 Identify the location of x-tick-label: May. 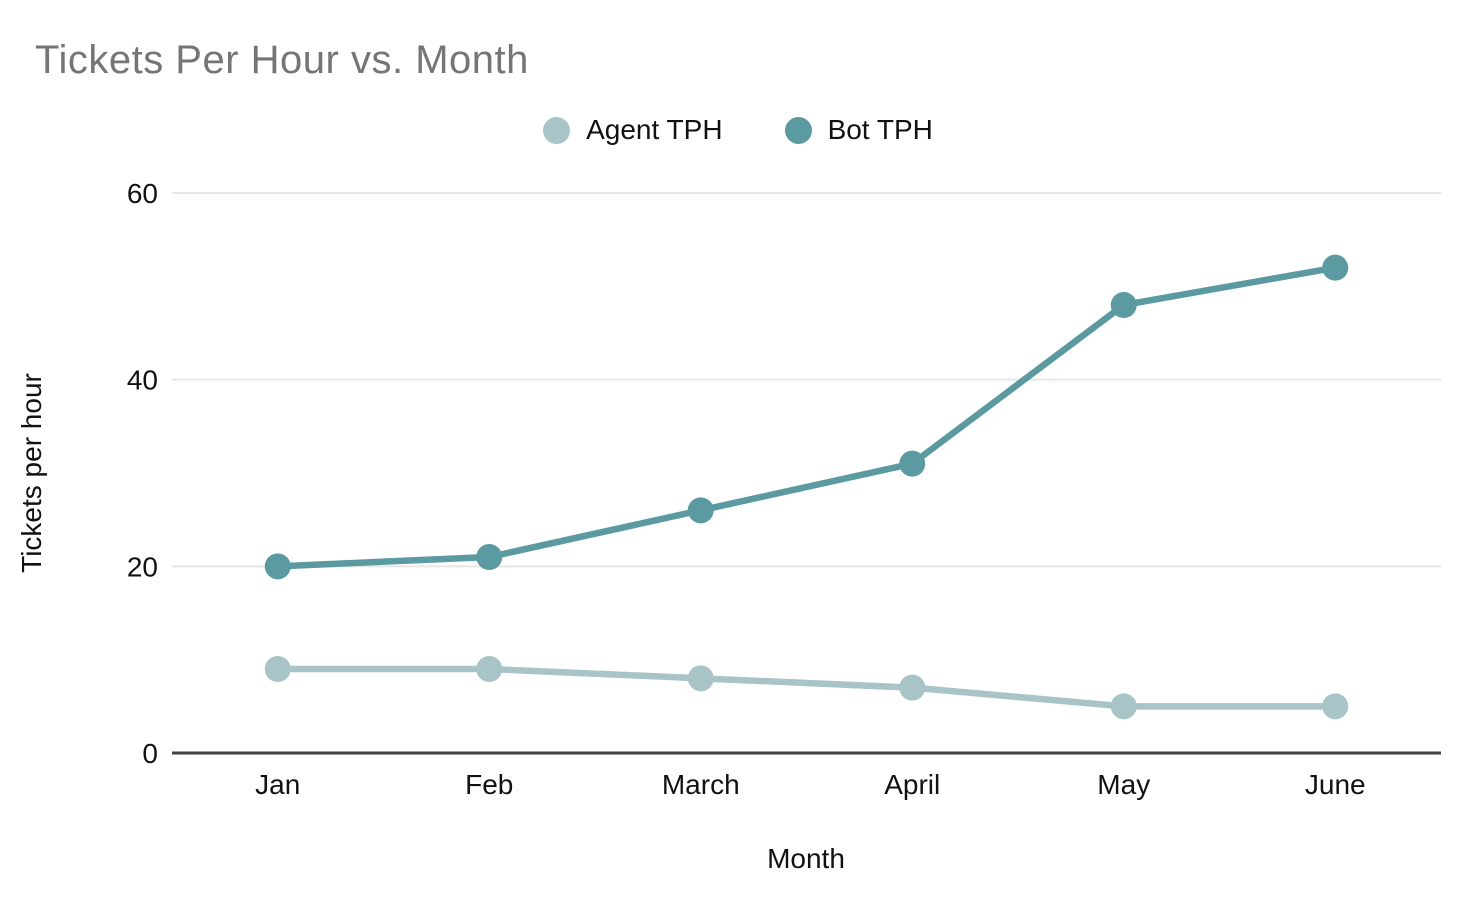
(1123, 784).